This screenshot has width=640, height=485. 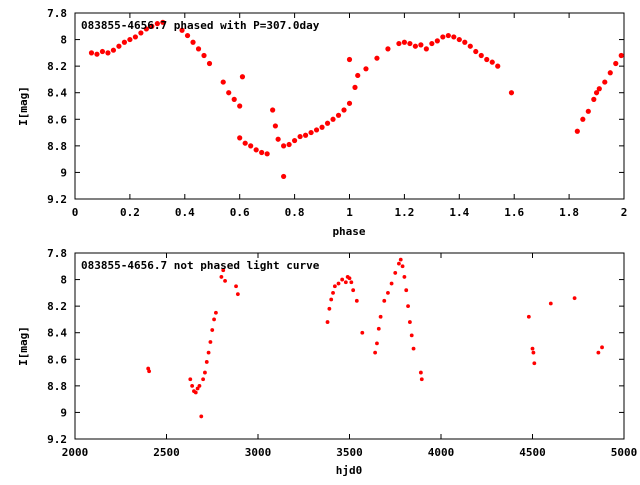 What do you see at coordinates (348, 231) in the screenshot?
I see `x-axis-label: phase` at bounding box center [348, 231].